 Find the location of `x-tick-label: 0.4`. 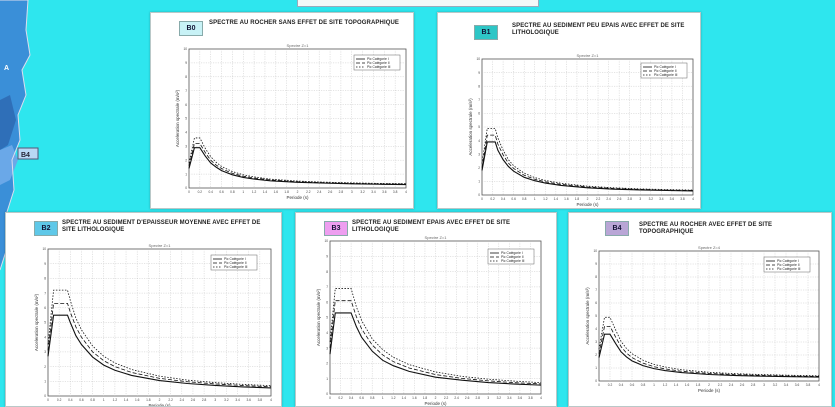

x-tick-label: 0.4 is located at coordinates (70, 400).